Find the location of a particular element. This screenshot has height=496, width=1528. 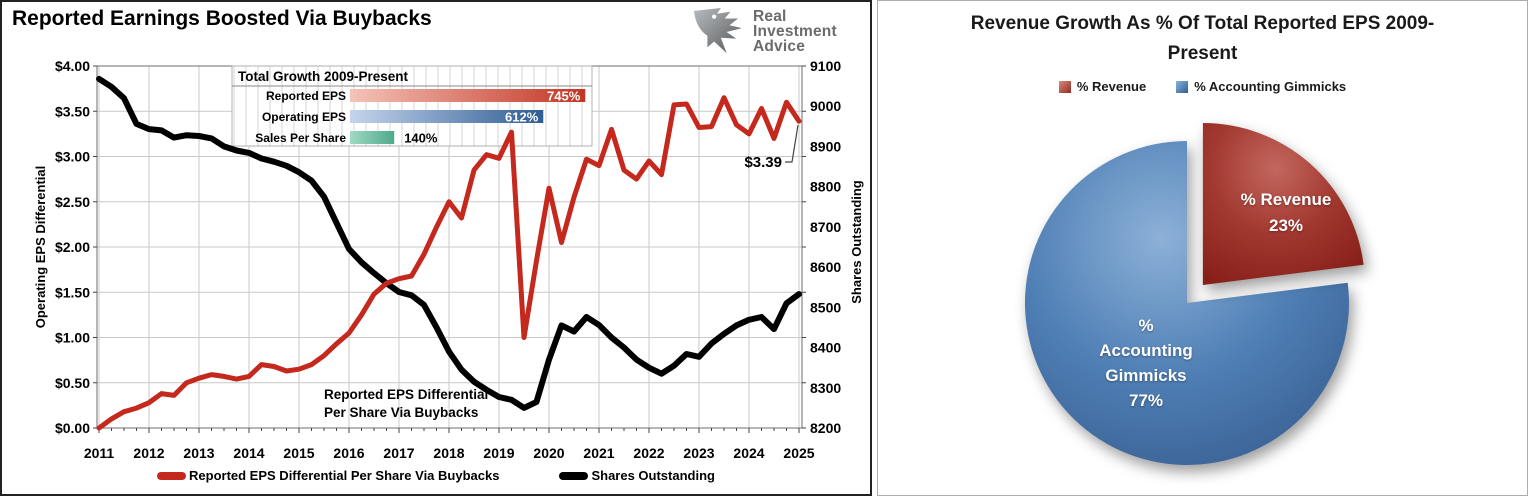

logo-line: Investment is located at coordinates (795, 31).